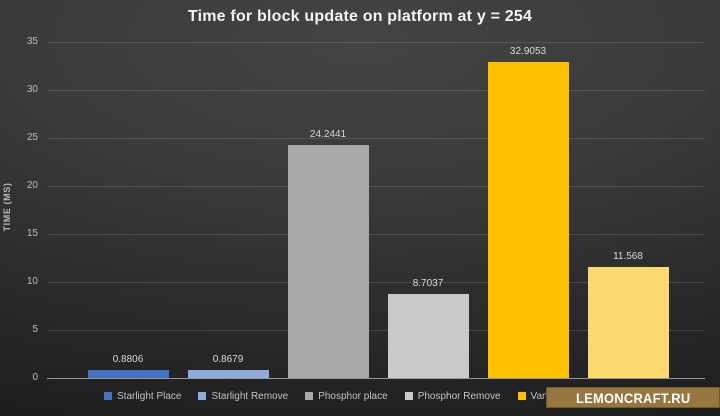  I want to click on legend-item-phosphor-remove: Phosphor Remove, so click(452, 396).